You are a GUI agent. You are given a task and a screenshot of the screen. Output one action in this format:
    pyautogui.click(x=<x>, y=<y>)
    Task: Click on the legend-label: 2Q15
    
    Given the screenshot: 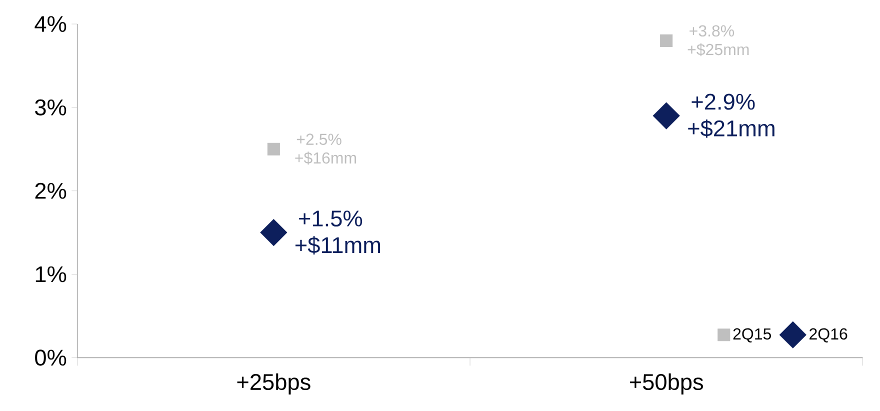 What is the action you would take?
    pyautogui.click(x=752, y=335)
    